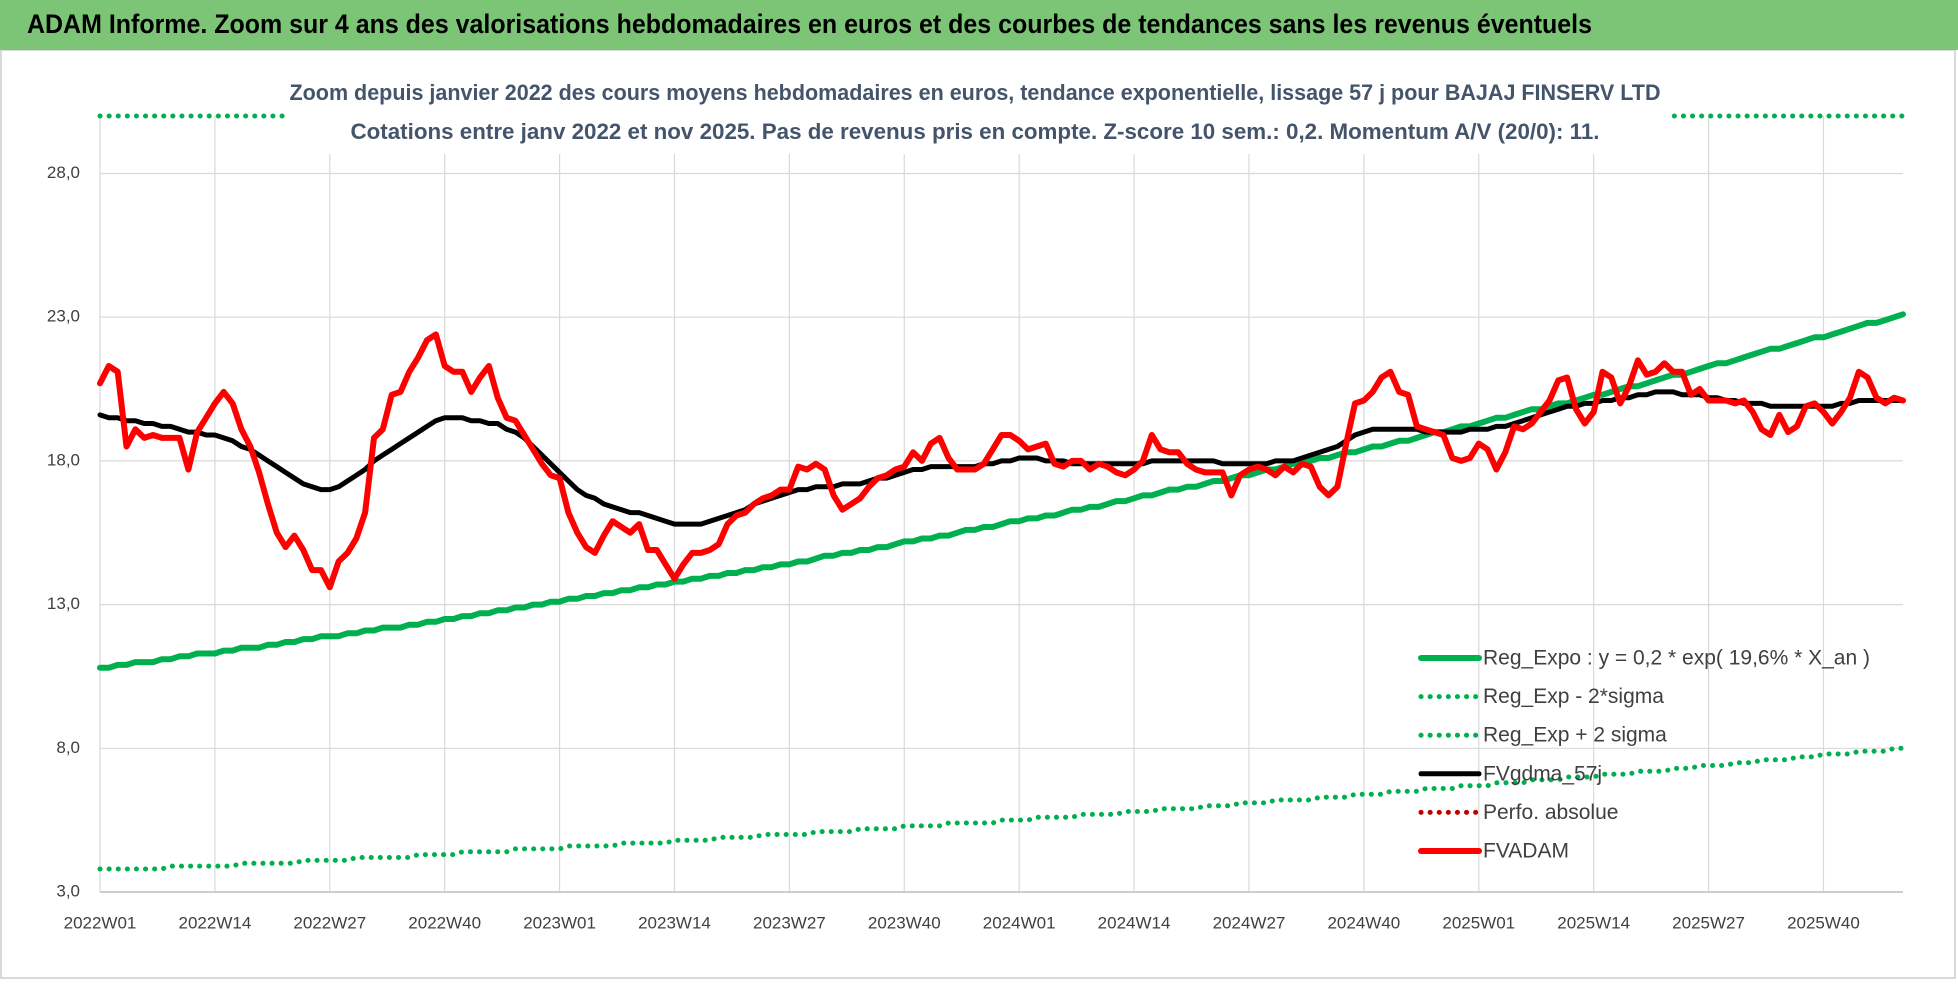 The width and height of the screenshot is (1958, 984). What do you see at coordinates (1134, 922) in the screenshot?
I see `x-tick-label: 2024W14` at bounding box center [1134, 922].